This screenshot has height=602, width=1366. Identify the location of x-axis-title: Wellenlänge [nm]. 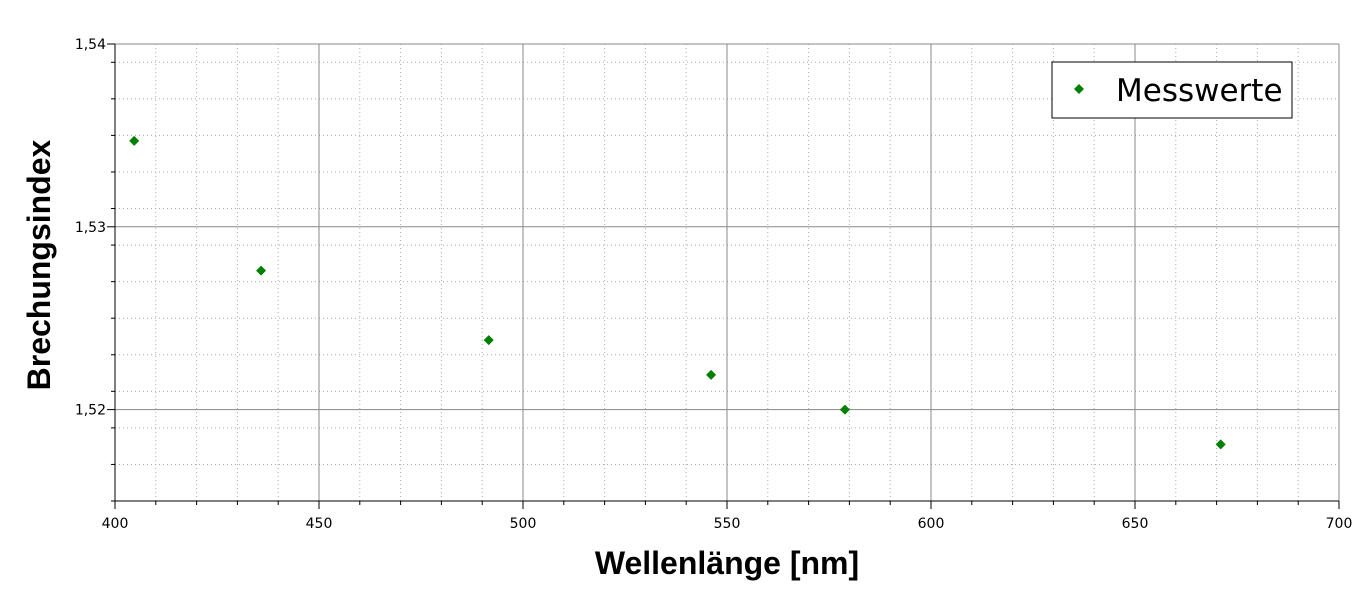
(727, 563).